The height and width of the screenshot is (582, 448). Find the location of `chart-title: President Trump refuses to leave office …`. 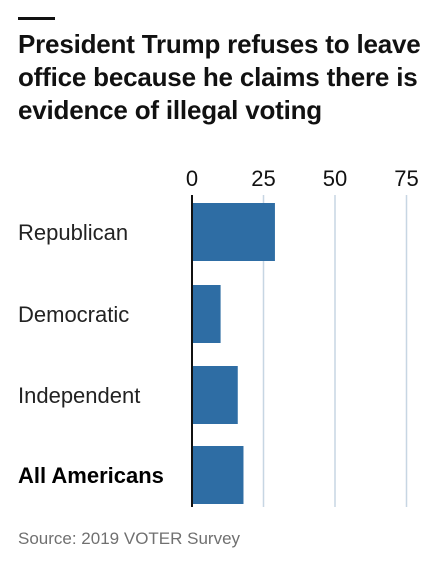

chart-title: President Trump refuses to leave office … is located at coordinates (219, 77).